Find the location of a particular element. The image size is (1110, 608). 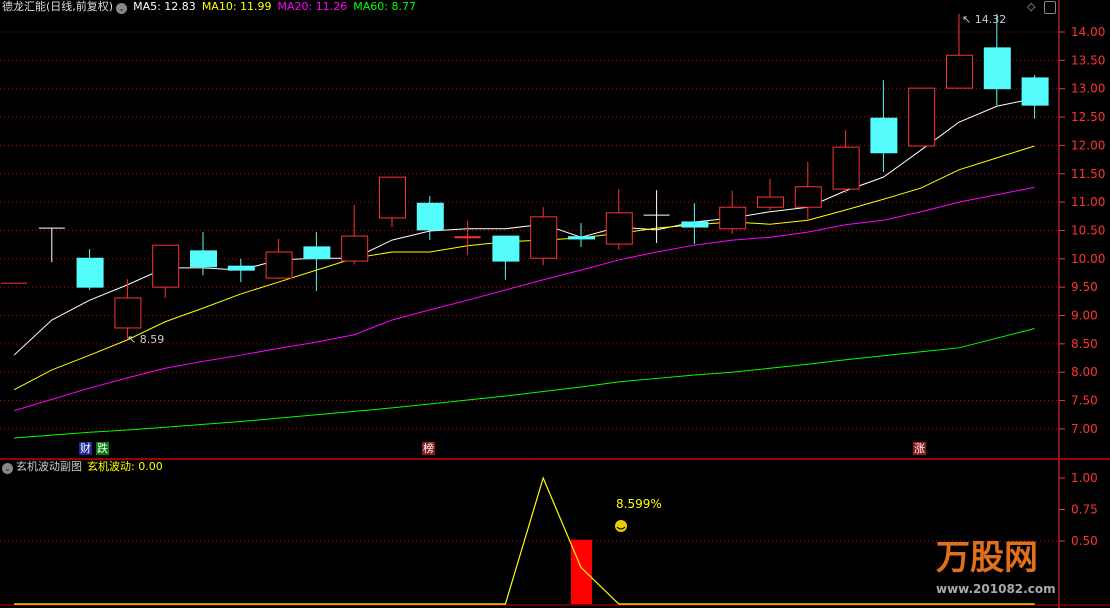

smiley-icon is located at coordinates (621, 526).